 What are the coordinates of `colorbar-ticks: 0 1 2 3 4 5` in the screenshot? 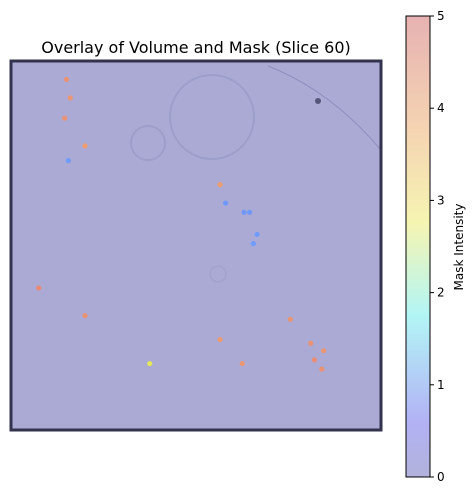 It's located at (437, 246).